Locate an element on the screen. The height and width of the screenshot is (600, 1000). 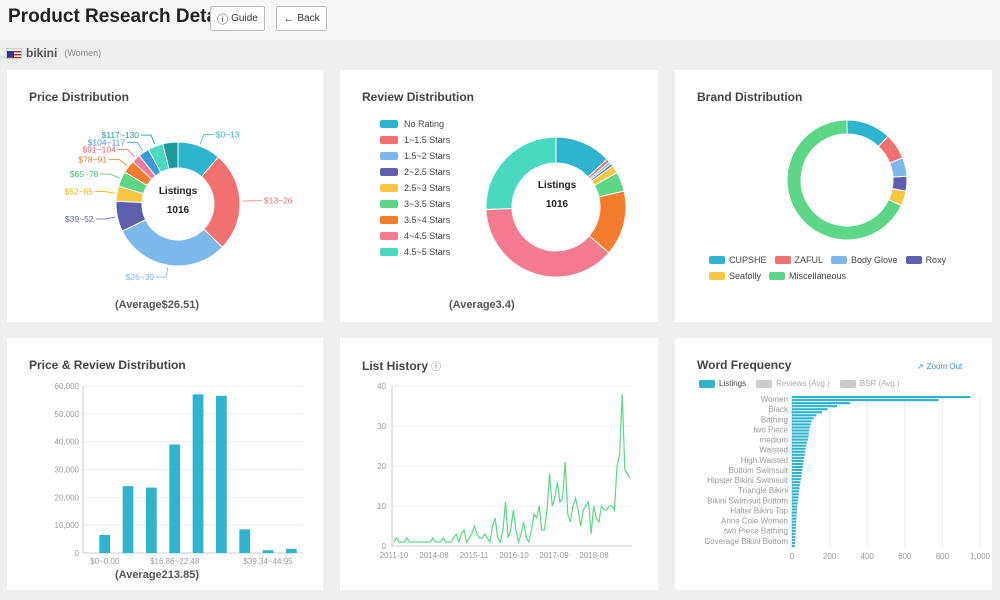
review-legend-item: 4~4.5 Stars is located at coordinates (415, 236).